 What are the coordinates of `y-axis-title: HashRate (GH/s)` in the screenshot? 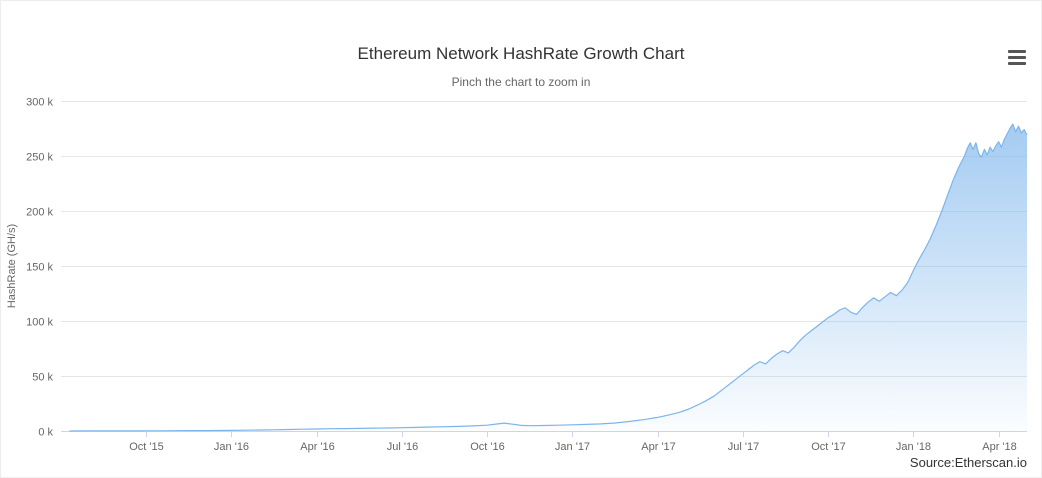 It's located at (12, 266).